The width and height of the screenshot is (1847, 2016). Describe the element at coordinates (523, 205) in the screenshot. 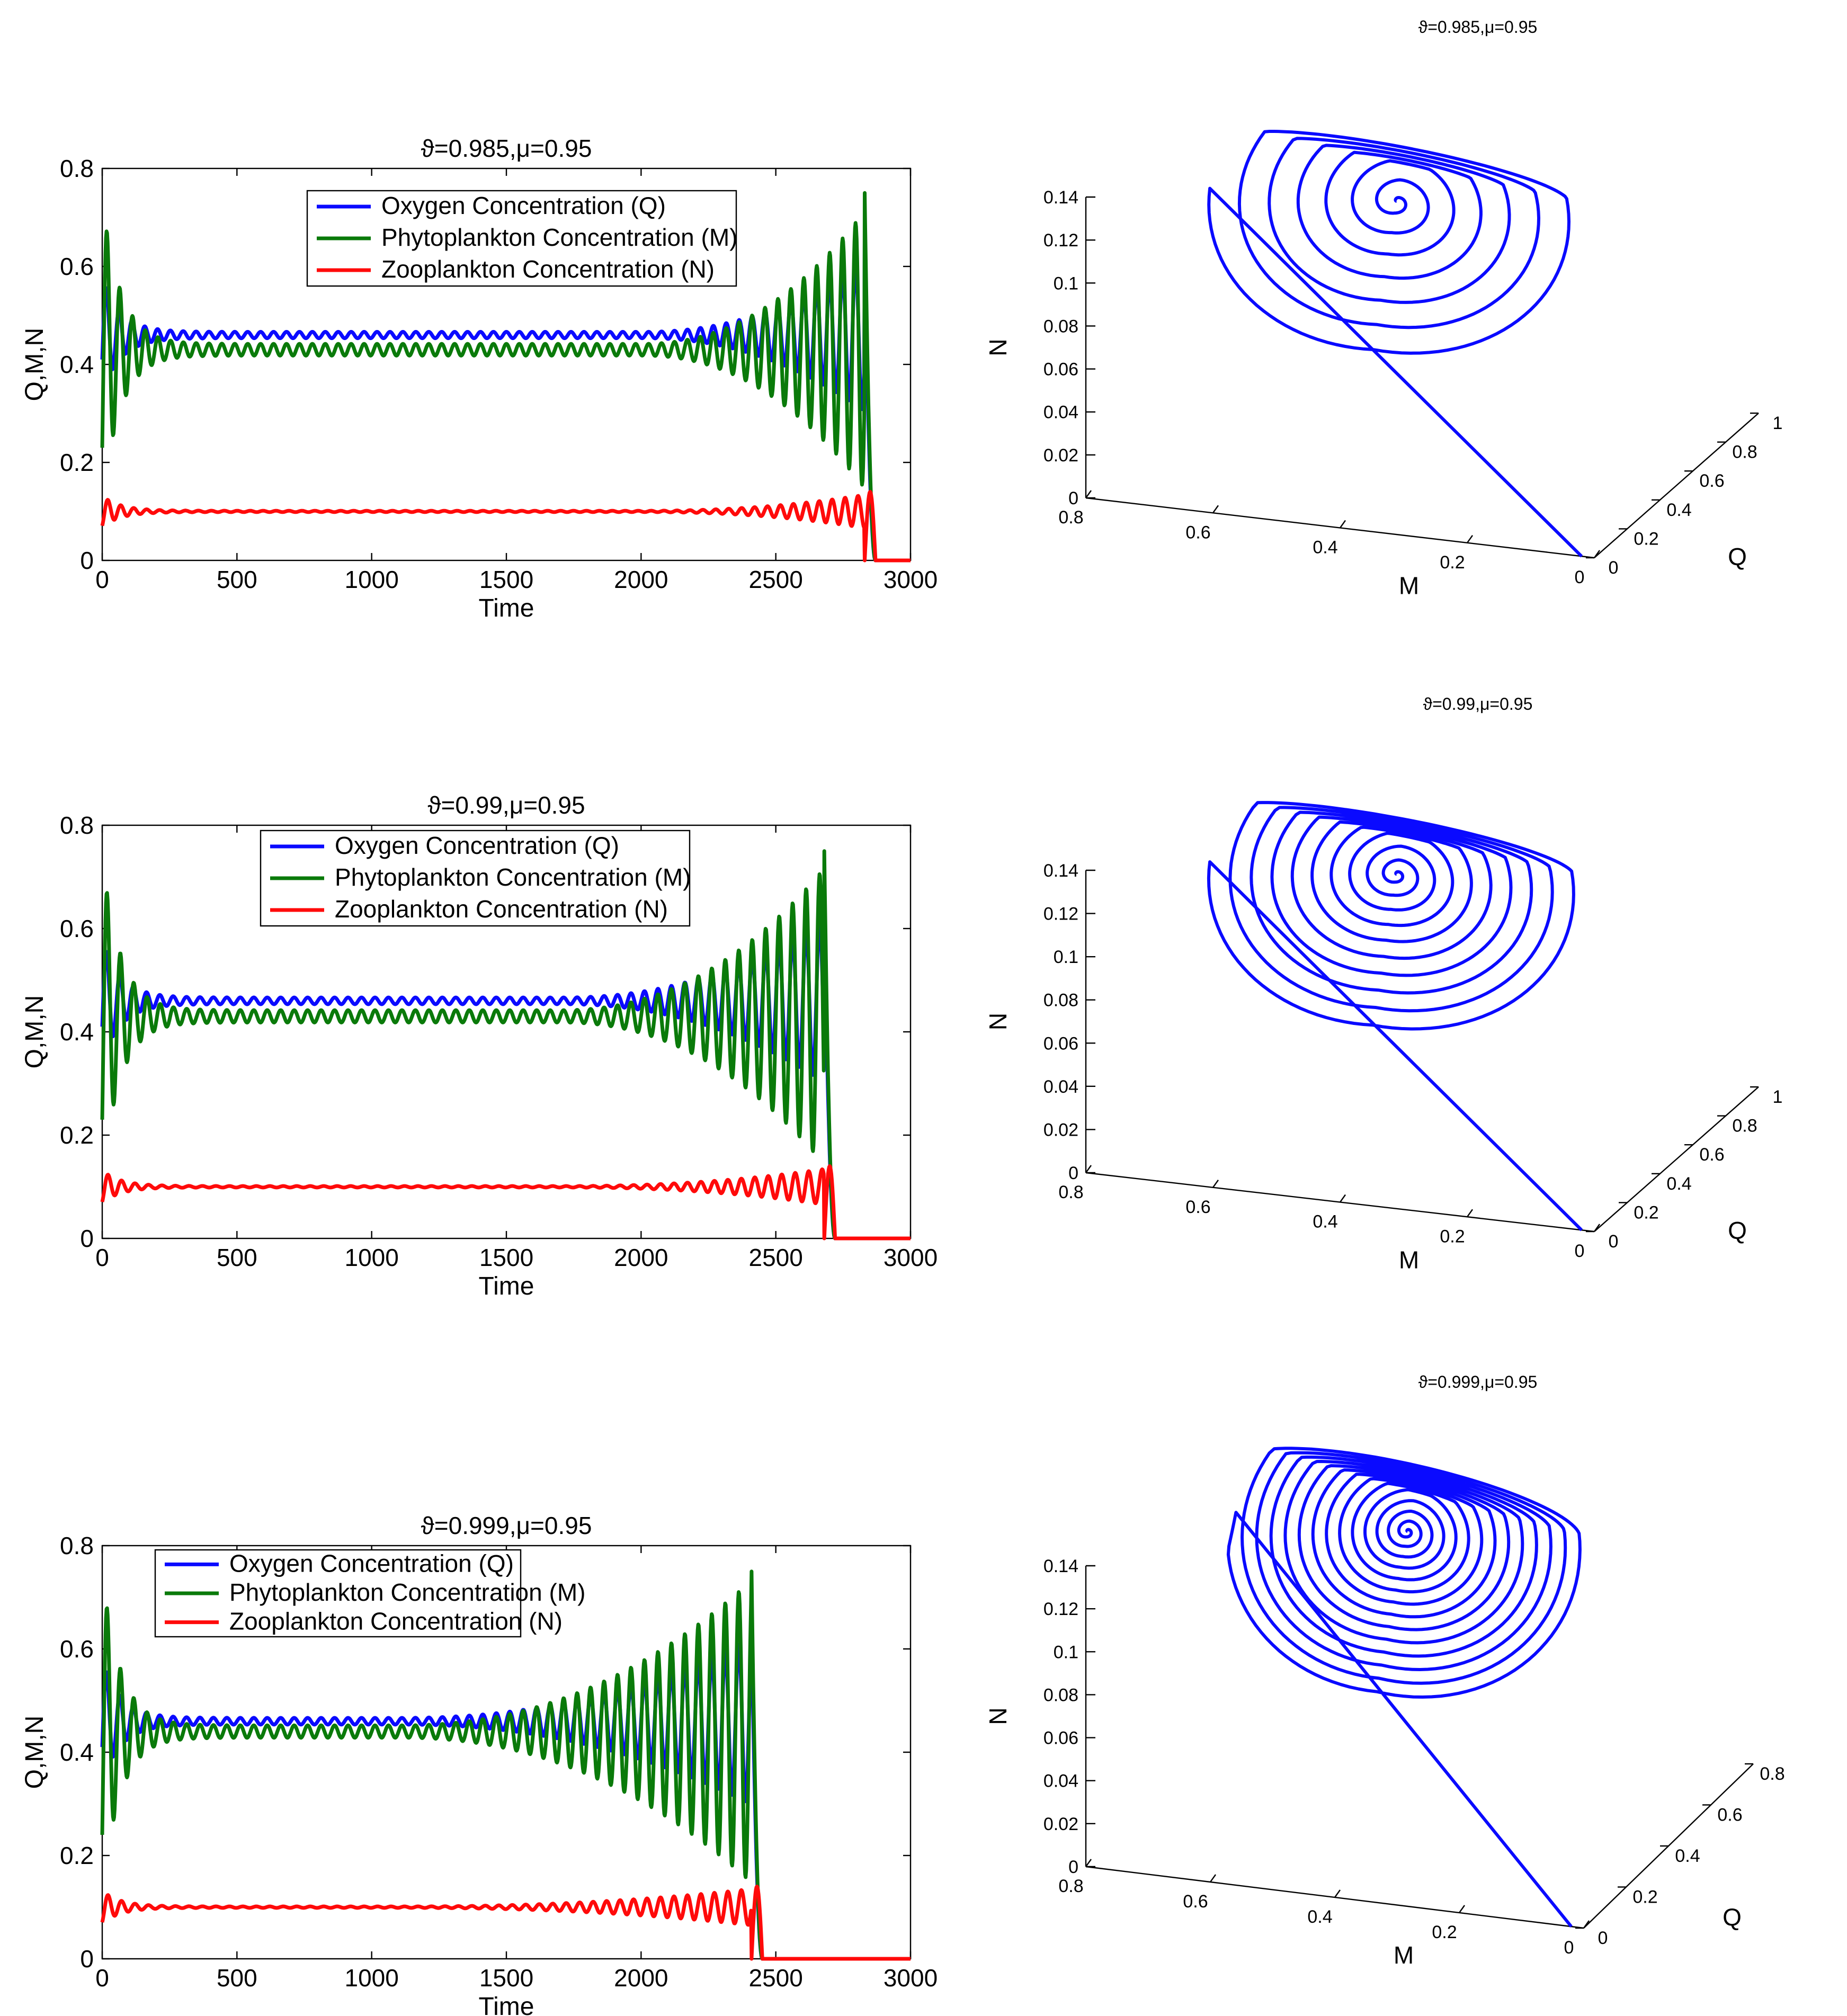

I see `legend-entry: Oxygen Concentration (Q)` at that location.